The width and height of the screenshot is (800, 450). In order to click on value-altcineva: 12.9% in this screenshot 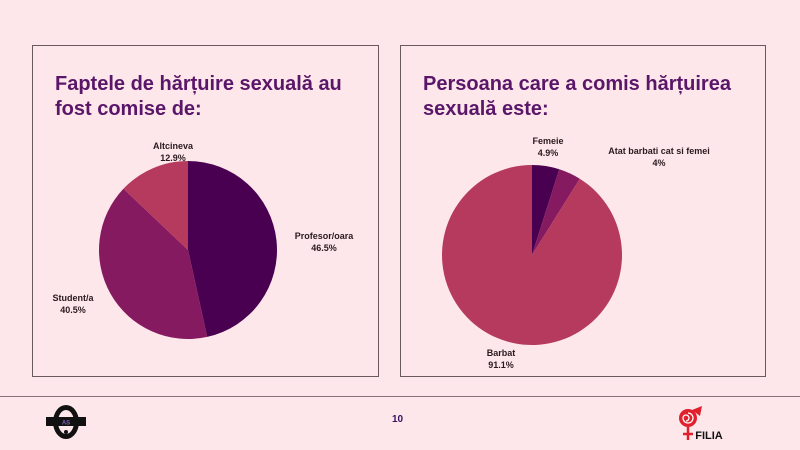, I will do `click(173, 158)`.